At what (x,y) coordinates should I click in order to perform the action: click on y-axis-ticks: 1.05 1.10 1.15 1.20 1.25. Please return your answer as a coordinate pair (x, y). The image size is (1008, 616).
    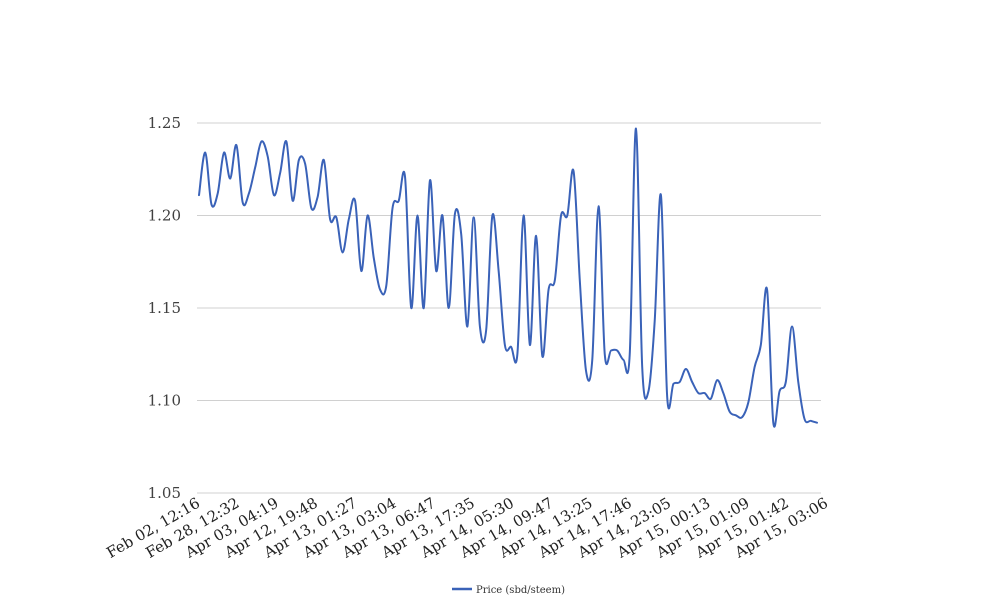
    Looking at the image, I should click on (164, 308).